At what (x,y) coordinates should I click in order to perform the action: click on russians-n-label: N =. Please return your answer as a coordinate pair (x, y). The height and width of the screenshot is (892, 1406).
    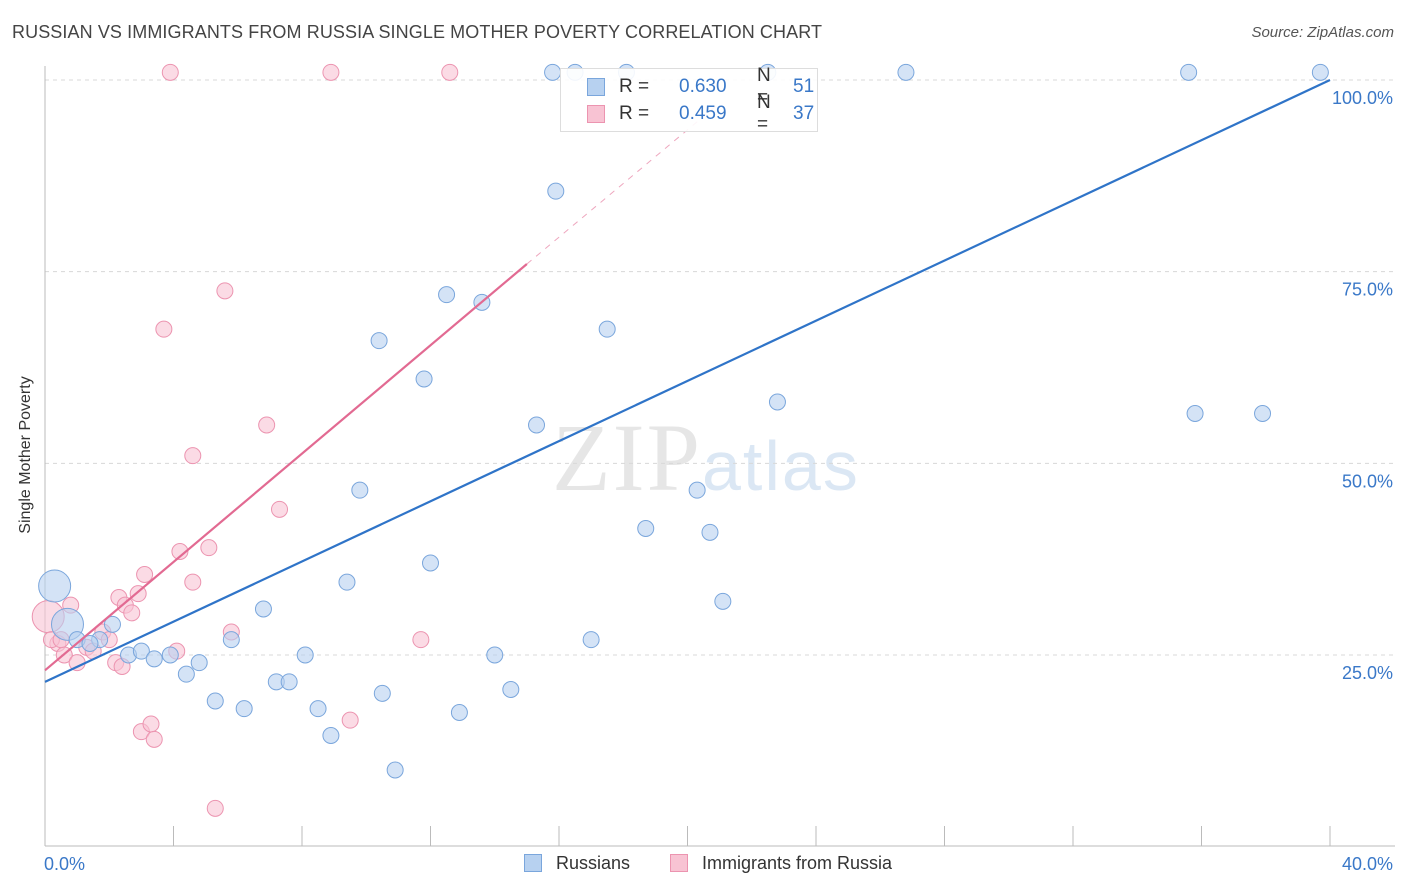
    Looking at the image, I should click on (764, 86).